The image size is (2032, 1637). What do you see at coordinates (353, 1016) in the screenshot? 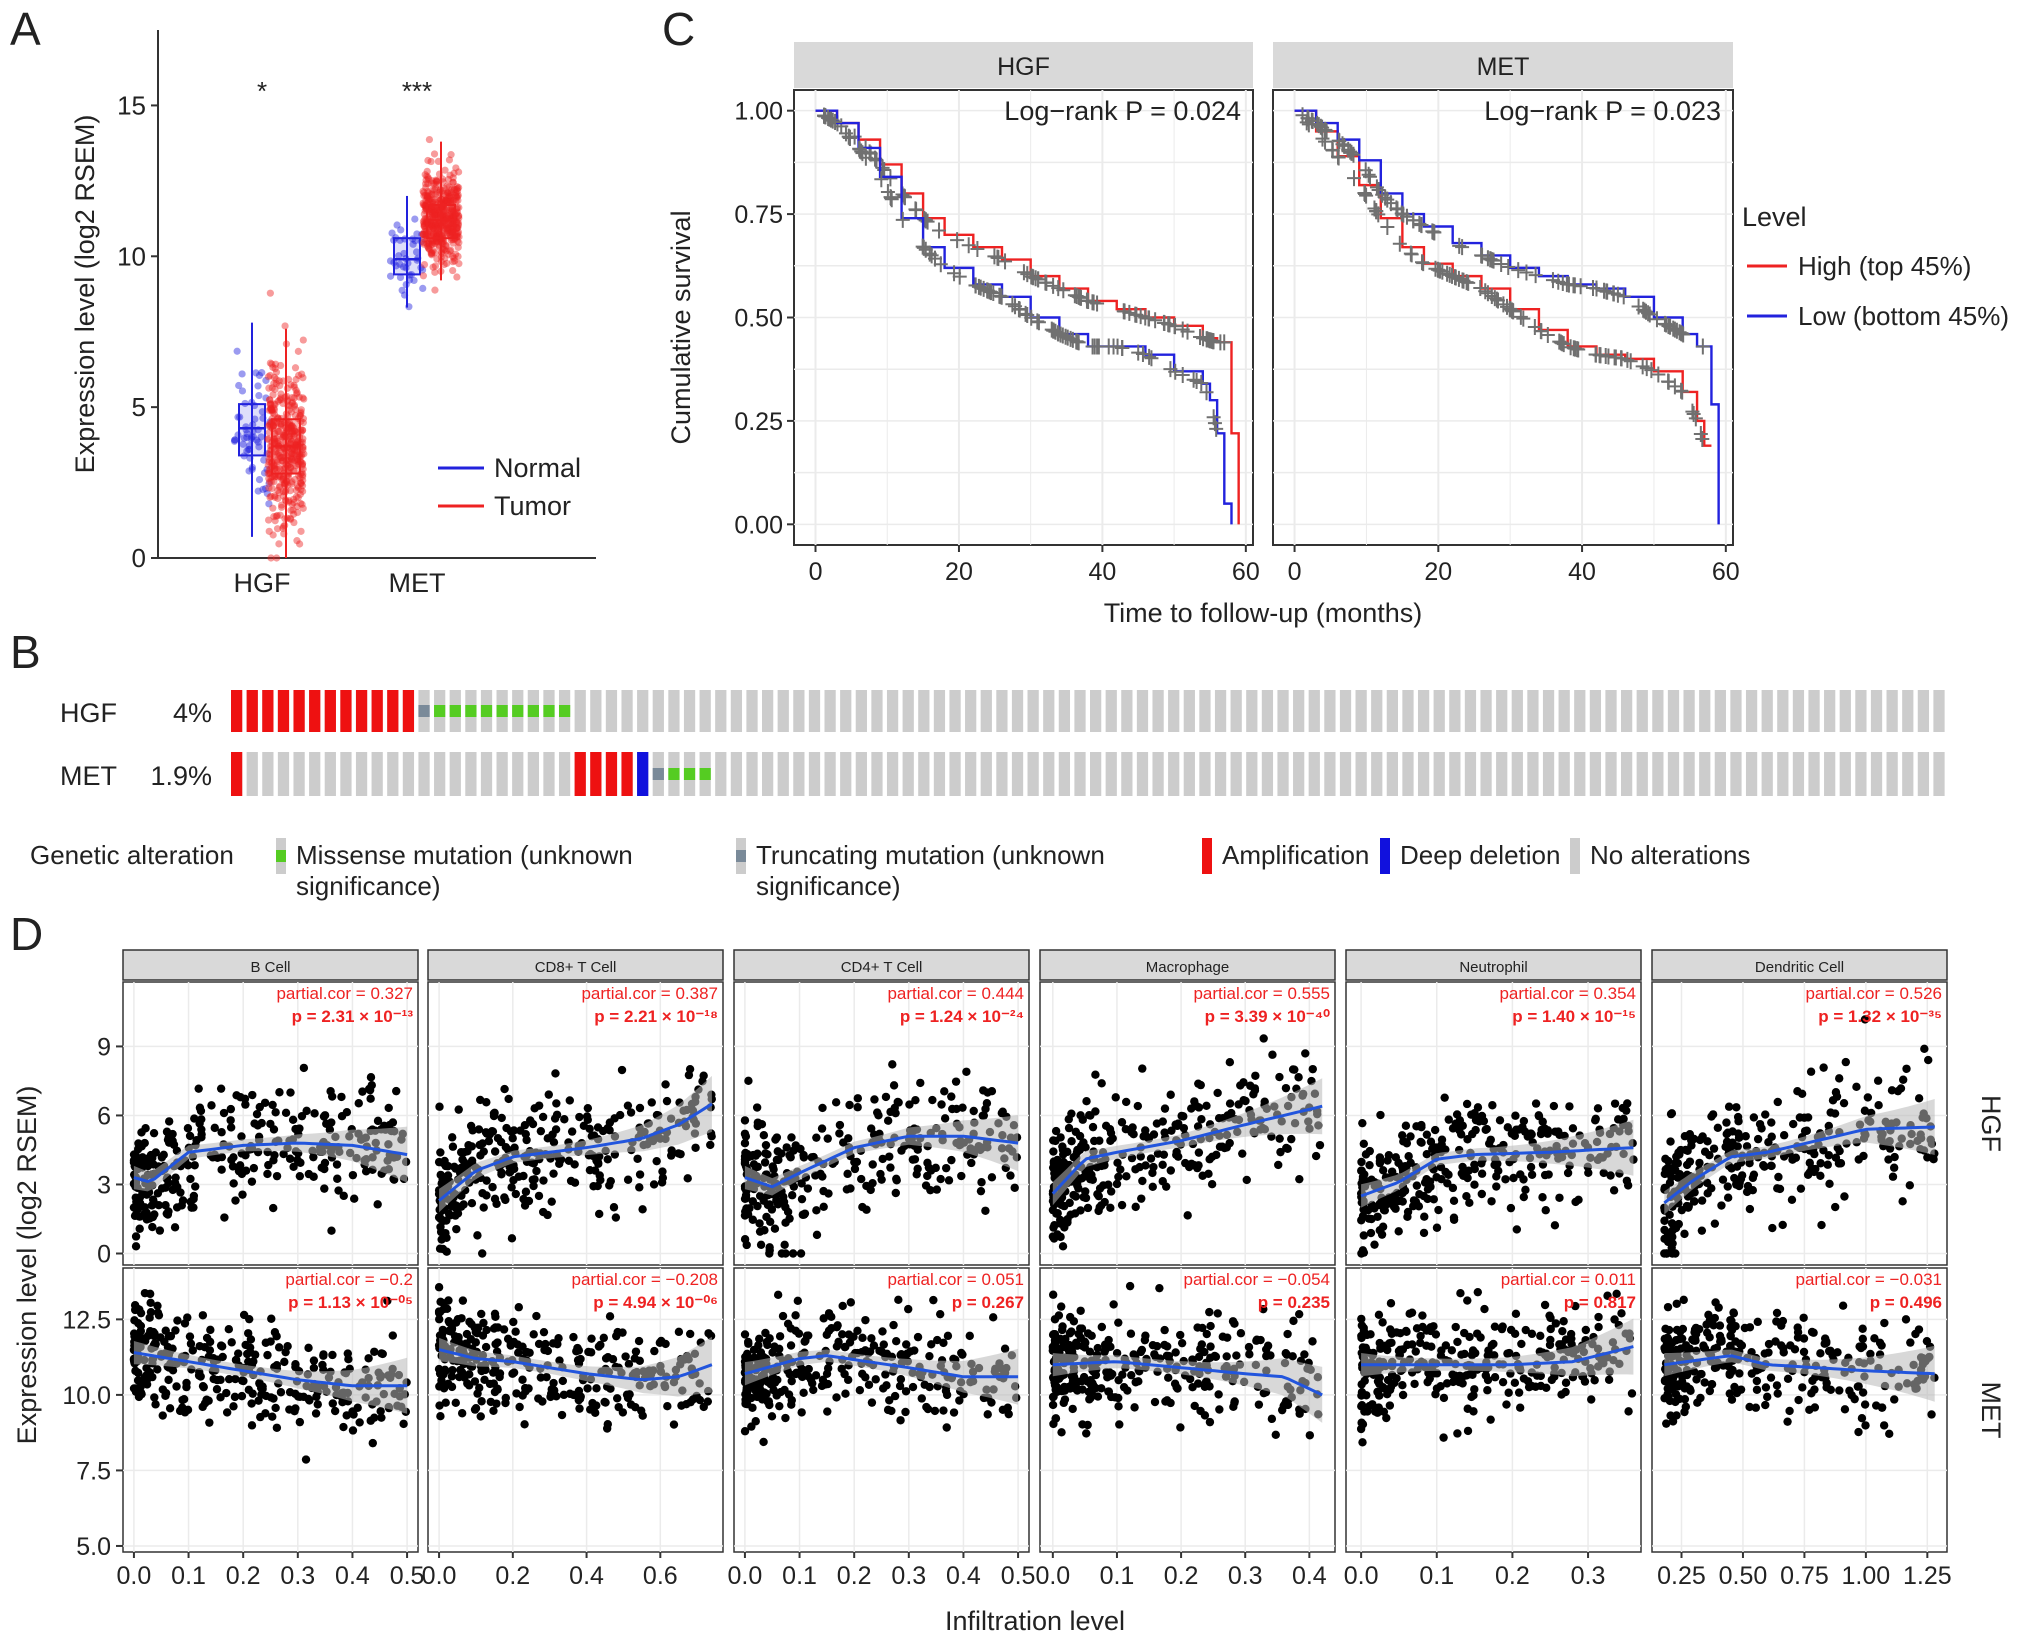
I see `p-value: p = 2.31 × 10⁻¹³` at bounding box center [353, 1016].